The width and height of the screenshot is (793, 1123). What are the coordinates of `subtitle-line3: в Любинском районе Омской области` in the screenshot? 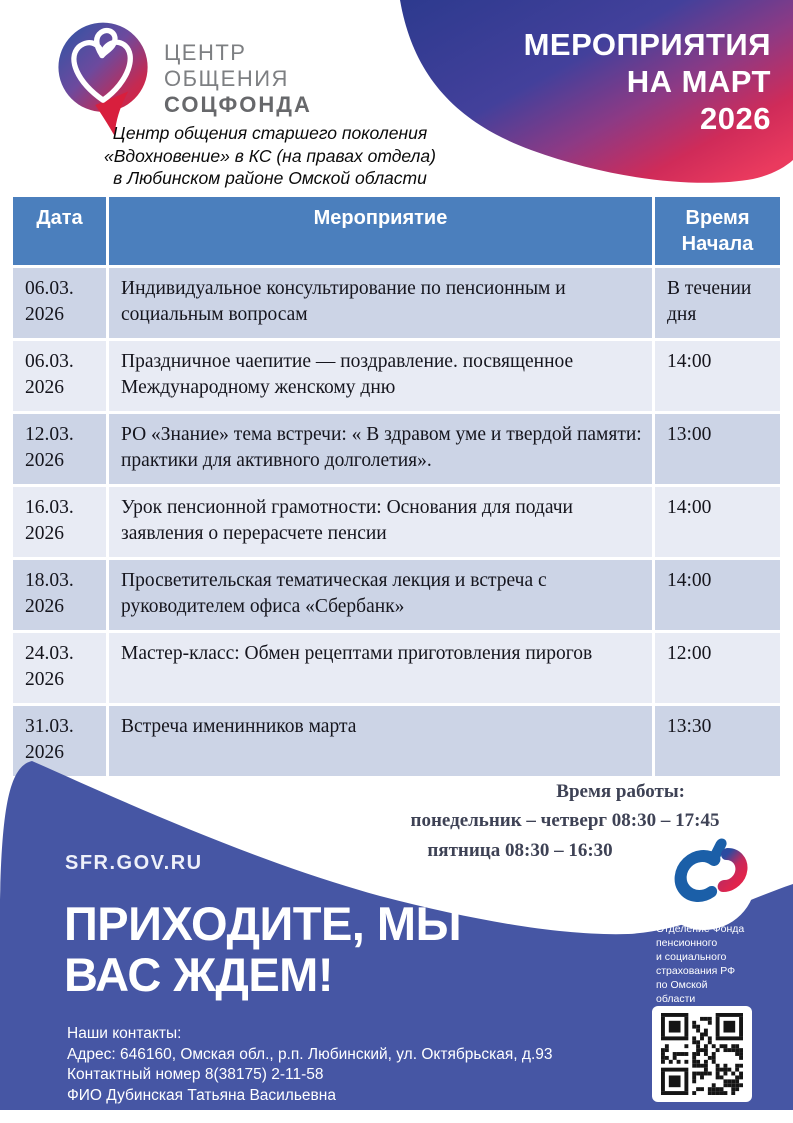 It's located at (270, 178).